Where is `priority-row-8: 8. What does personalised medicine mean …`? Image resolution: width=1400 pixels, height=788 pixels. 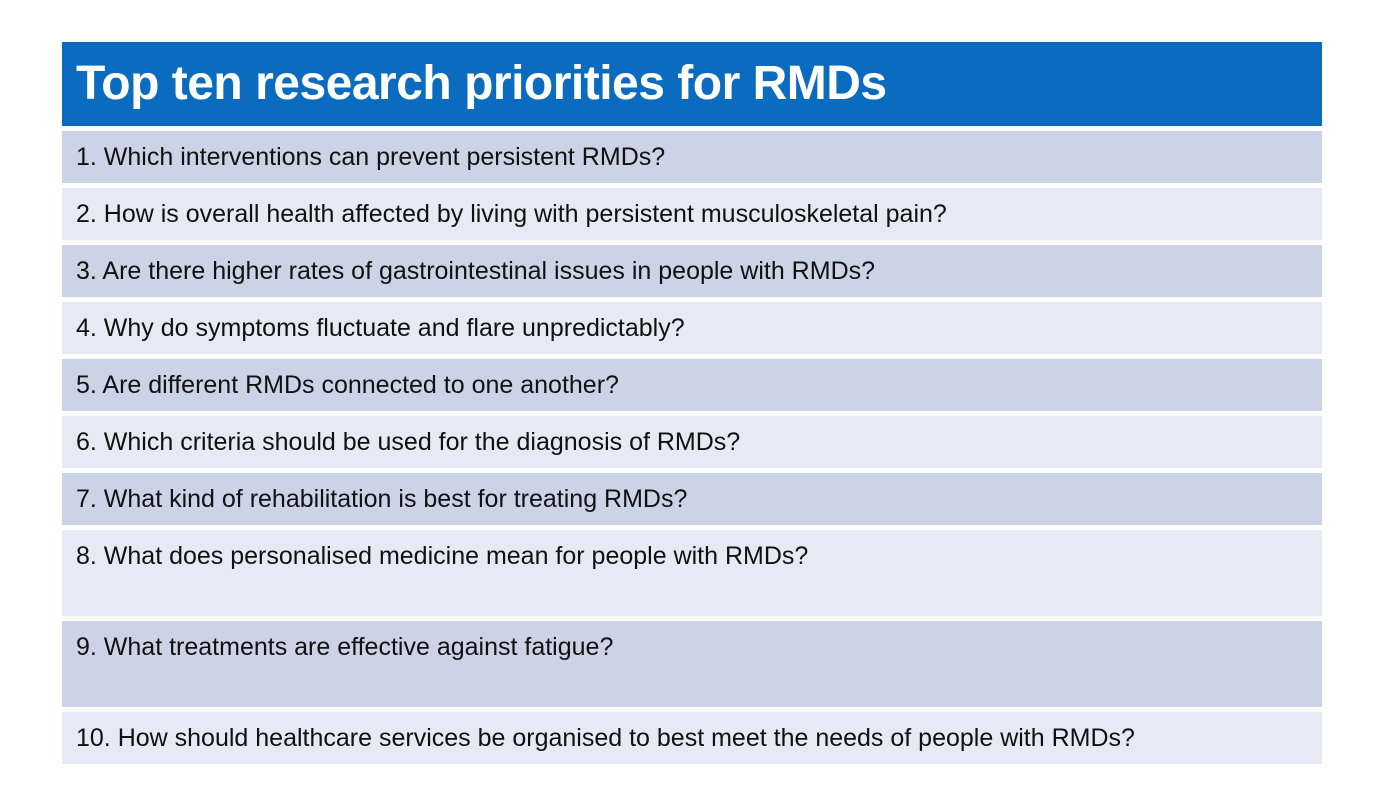
priority-row-8: 8. What does personalised medicine mean … is located at coordinates (692, 573).